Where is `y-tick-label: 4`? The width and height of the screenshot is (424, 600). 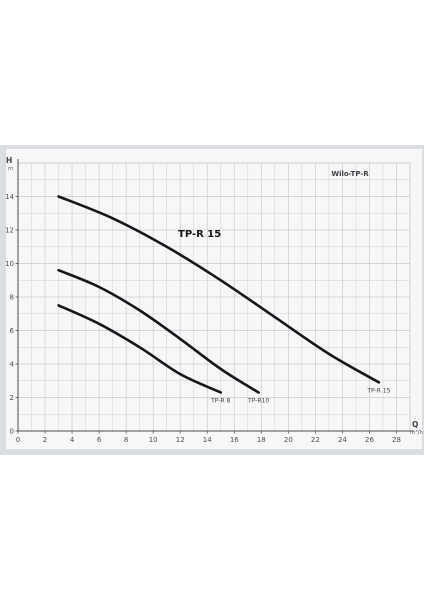
y-tick-label: 4 is located at coordinates (12, 365).